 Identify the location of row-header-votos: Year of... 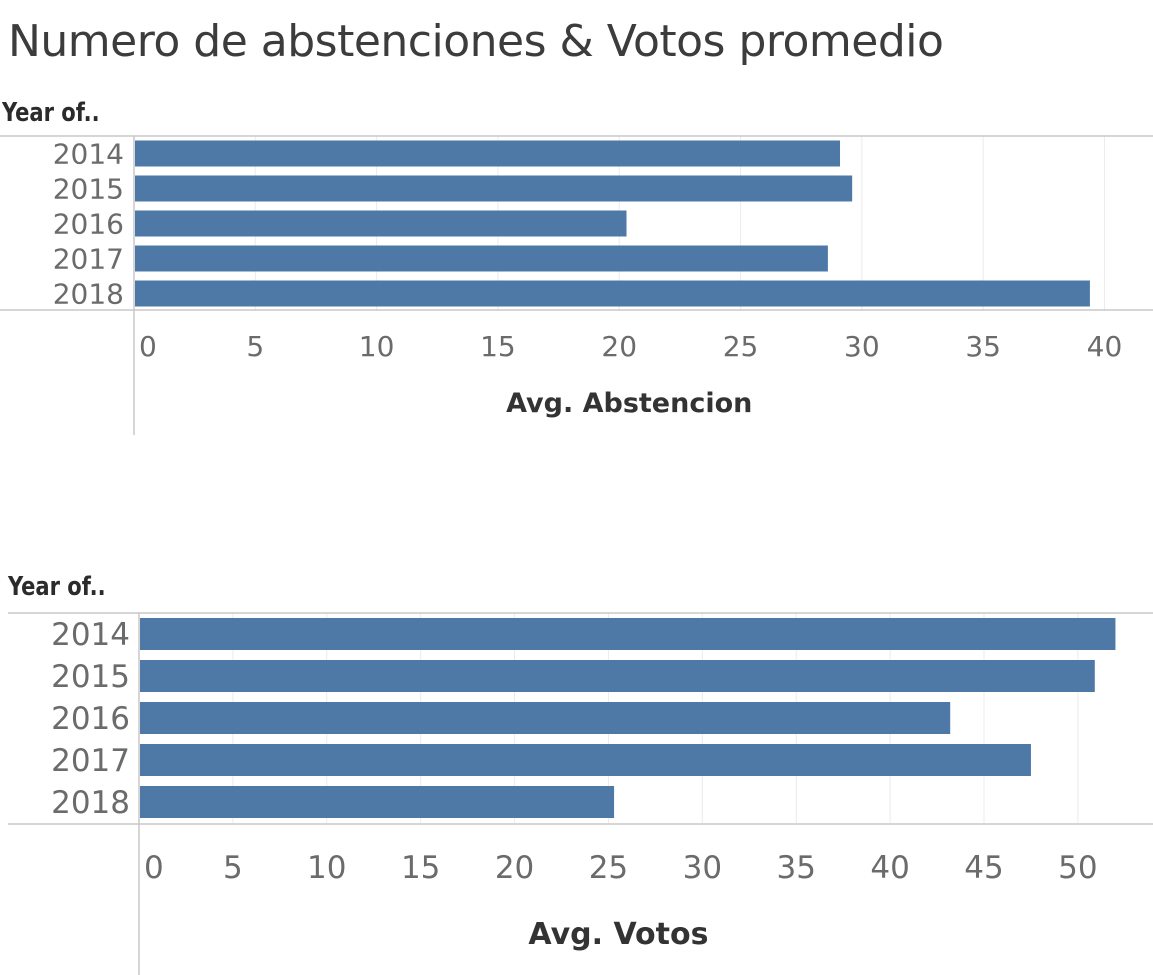
(57, 587).